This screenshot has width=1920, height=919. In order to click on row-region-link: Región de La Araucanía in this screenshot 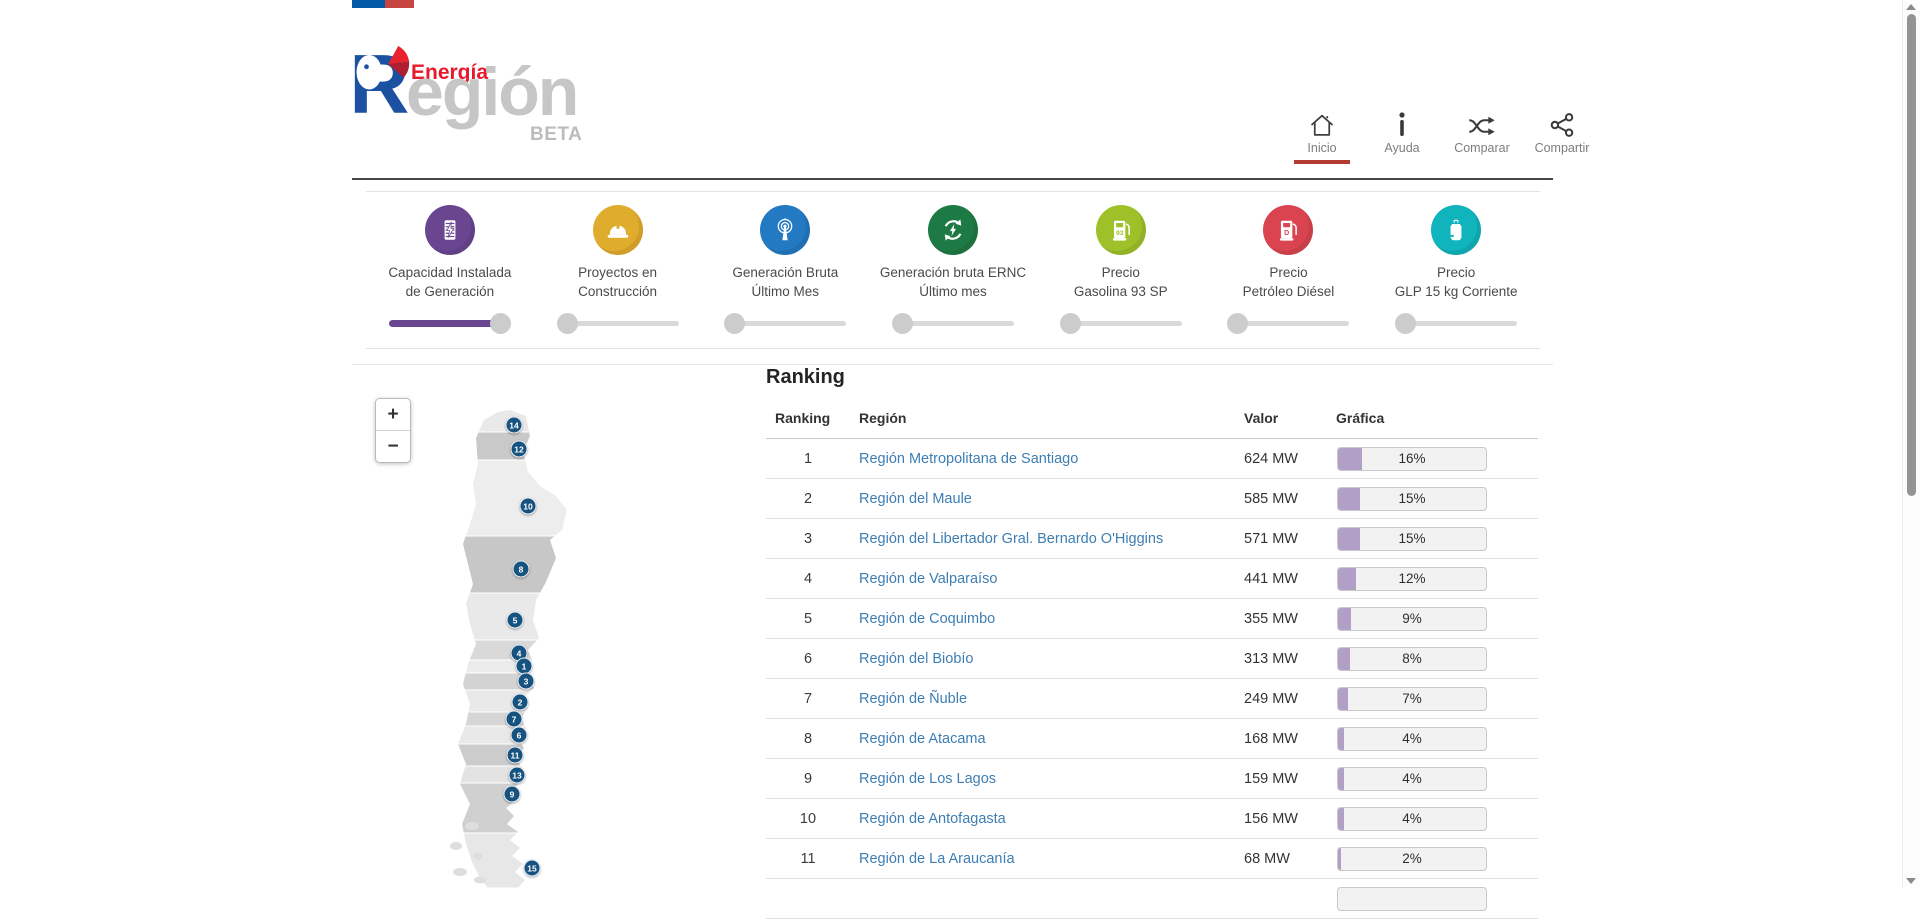, I will do `click(937, 858)`.